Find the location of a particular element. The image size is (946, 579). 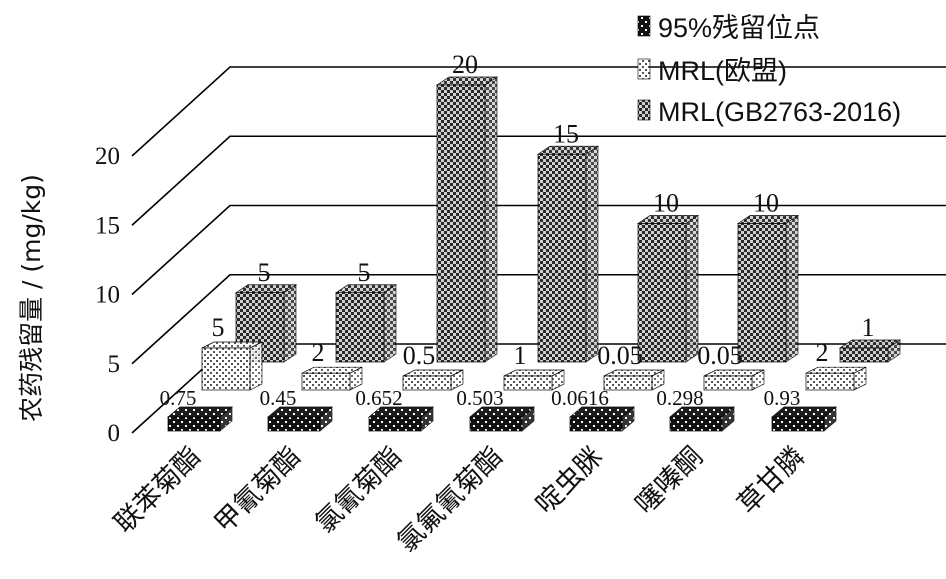

data-label-2-3: 15 is located at coordinates (566, 133).